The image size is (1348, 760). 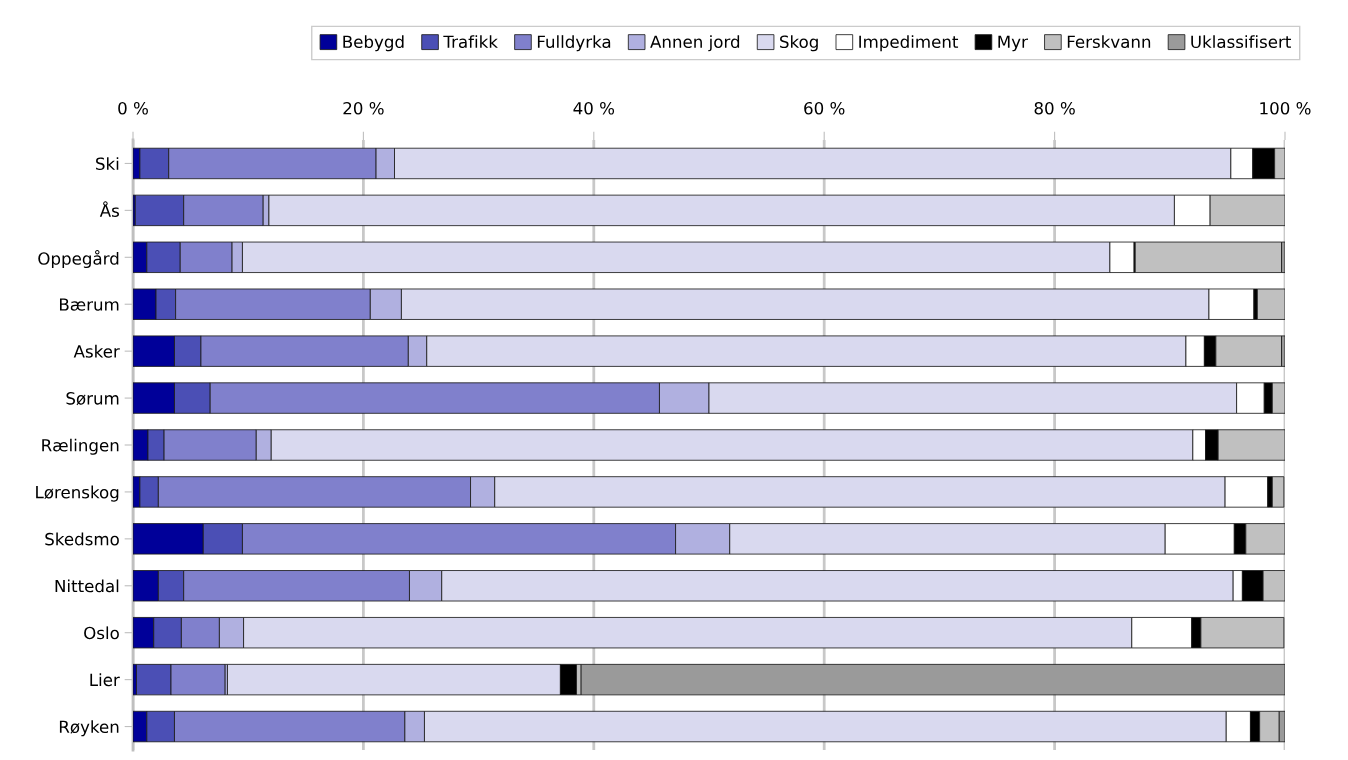 What do you see at coordinates (78, 259) in the screenshot?
I see `y-tick-label: Oppegård` at bounding box center [78, 259].